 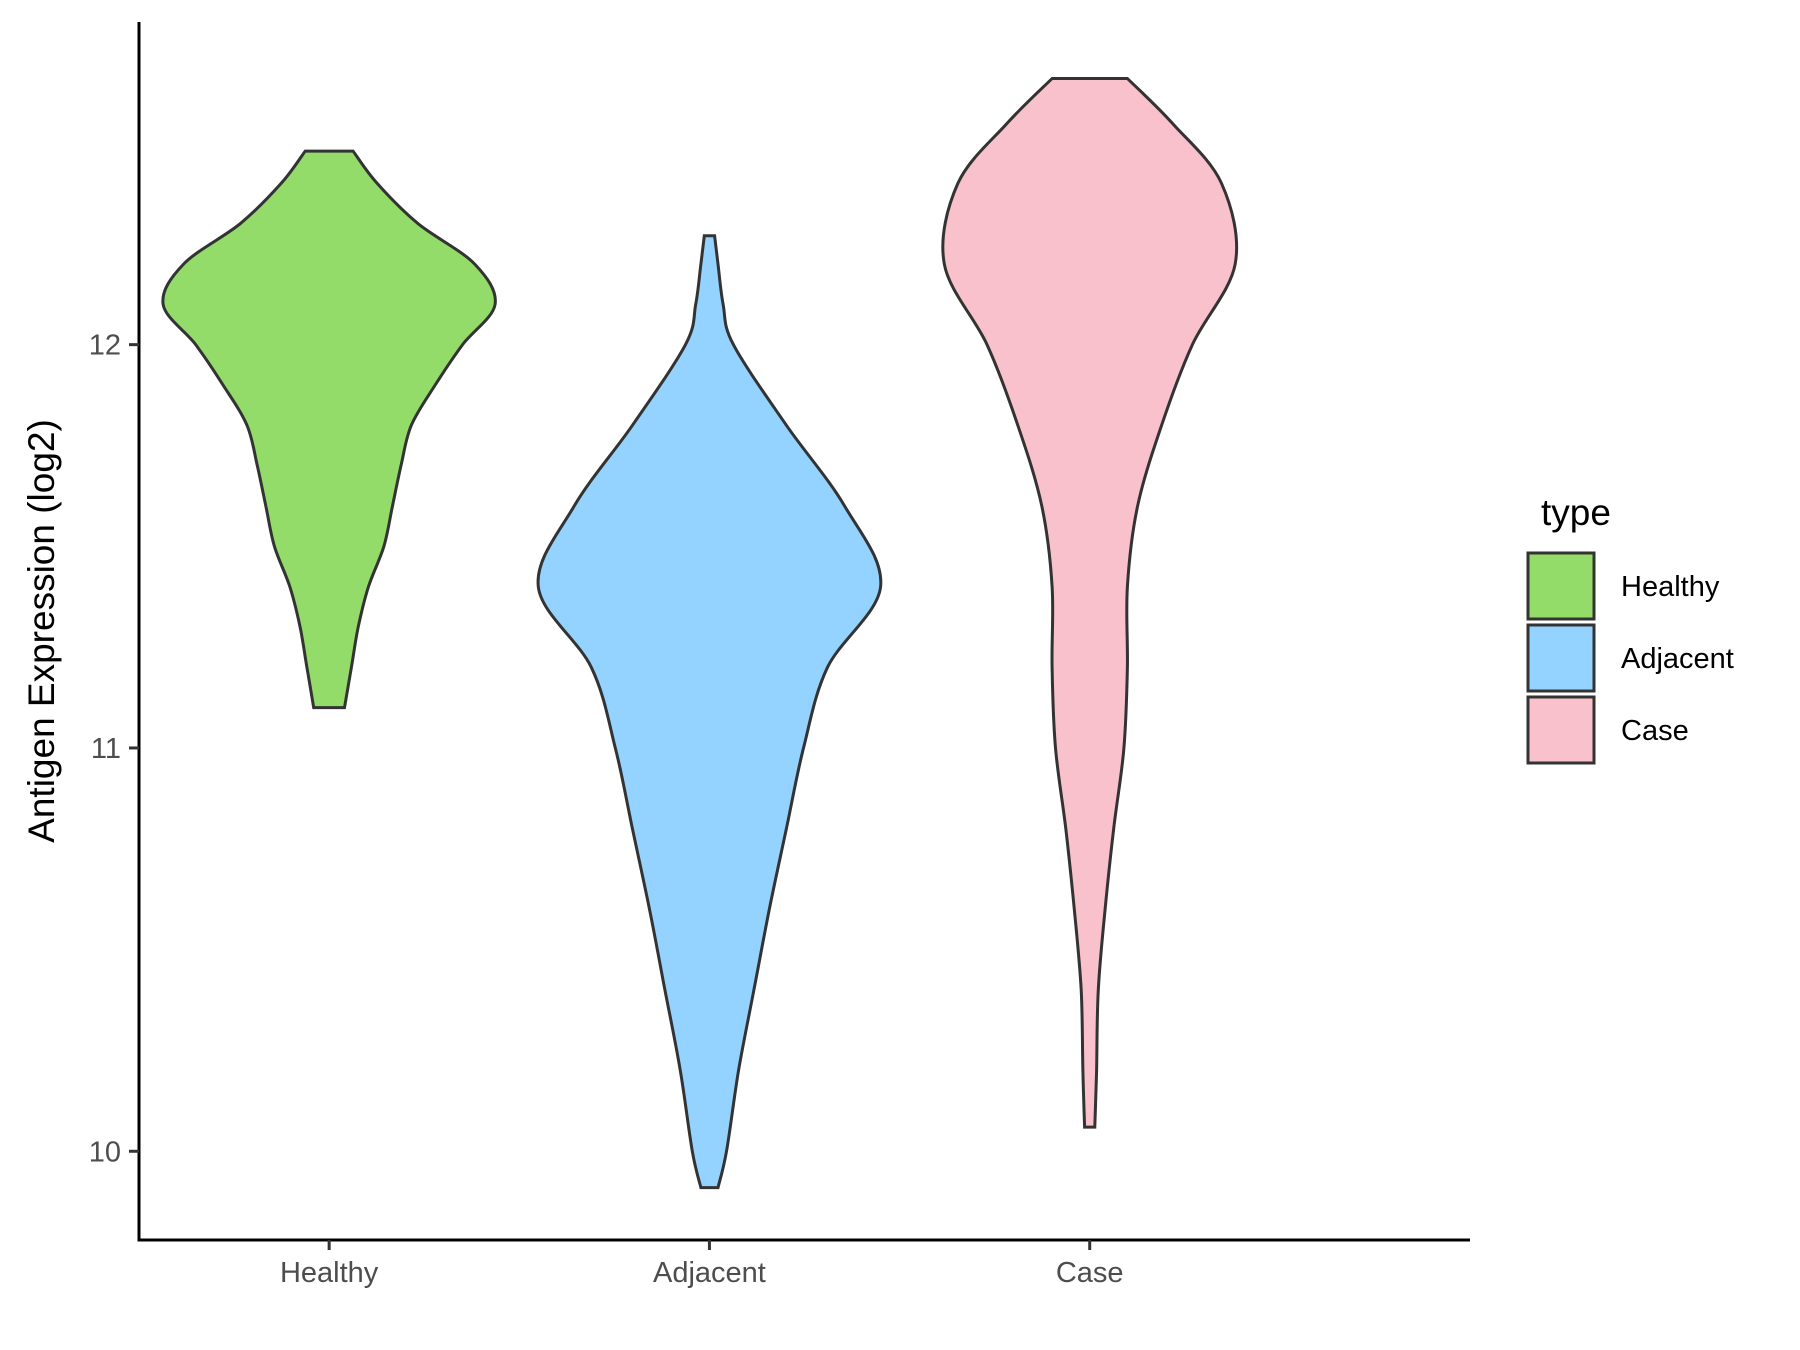 What do you see at coordinates (1655, 731) in the screenshot?
I see `legend-label-case: Case` at bounding box center [1655, 731].